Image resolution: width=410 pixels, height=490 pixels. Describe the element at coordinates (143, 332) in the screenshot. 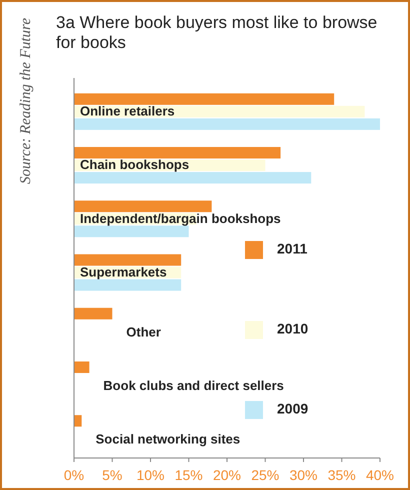

I see `y-tick-label: Other` at that location.